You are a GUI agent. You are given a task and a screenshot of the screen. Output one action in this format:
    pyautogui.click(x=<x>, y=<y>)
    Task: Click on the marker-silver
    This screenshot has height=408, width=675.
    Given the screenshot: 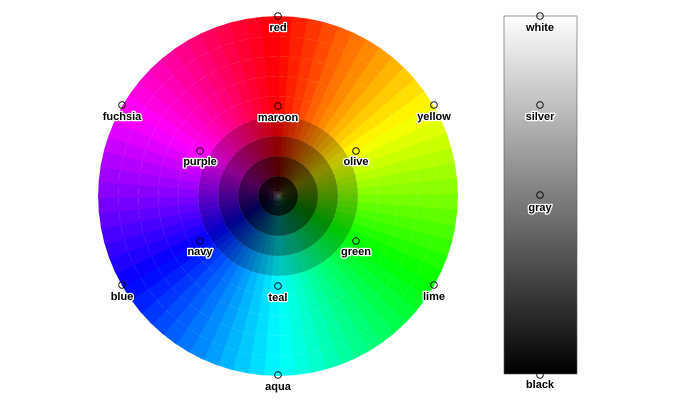 What is the action you would take?
    pyautogui.click(x=540, y=105)
    